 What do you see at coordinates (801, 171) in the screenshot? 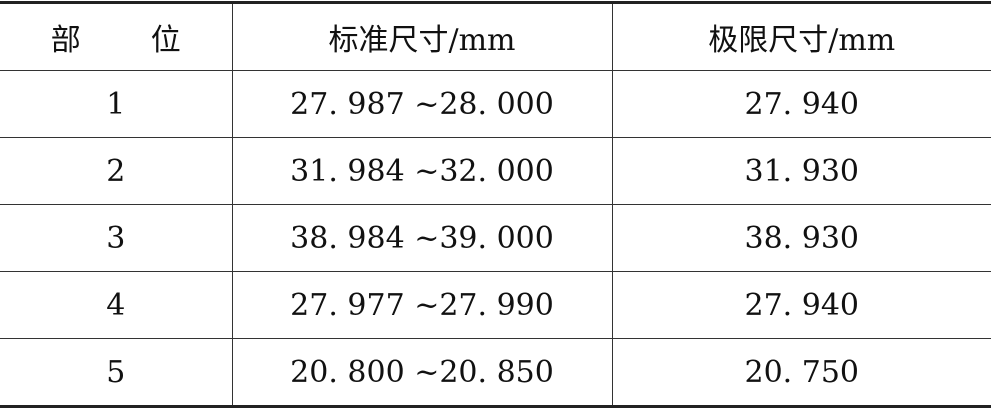
I see `cell-limit: 31. 930` at bounding box center [801, 171].